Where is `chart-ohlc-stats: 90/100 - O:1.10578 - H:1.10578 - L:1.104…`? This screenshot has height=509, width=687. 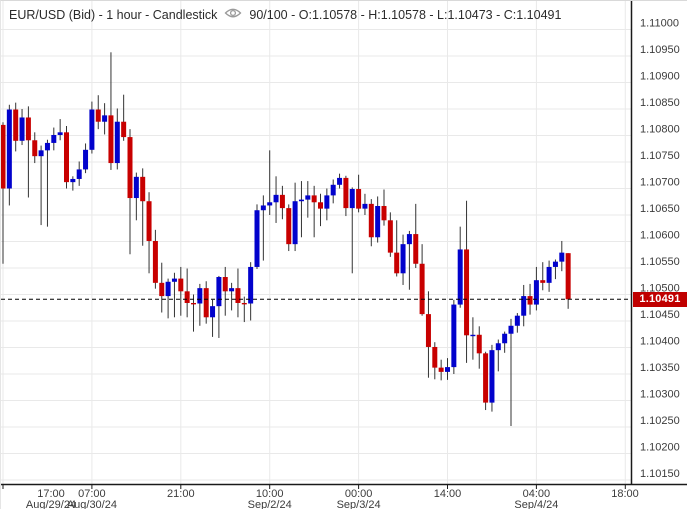
chart-ohlc-stats: 90/100 - O:1.10578 - H:1.10578 - L:1.104… is located at coordinates (405, 14).